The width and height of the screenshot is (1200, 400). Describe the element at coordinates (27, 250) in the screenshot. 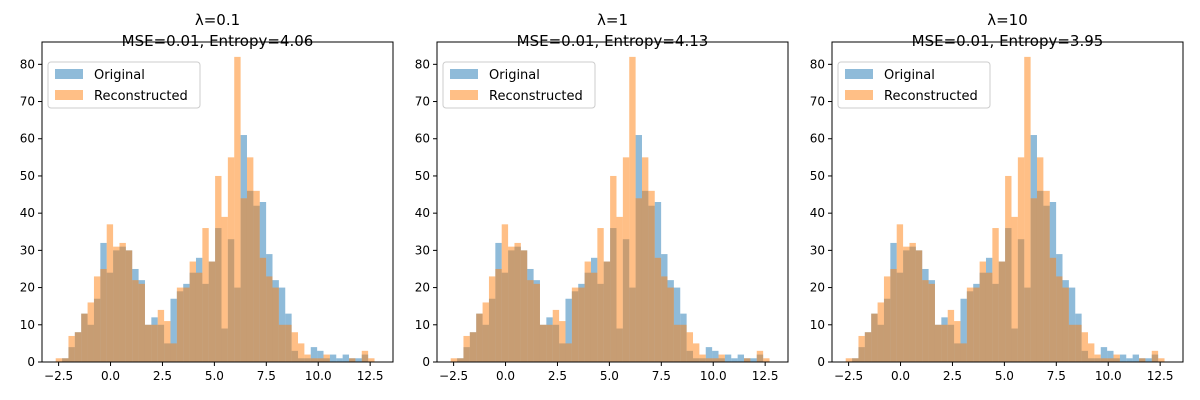

I see `y-tick-label: 30` at that location.